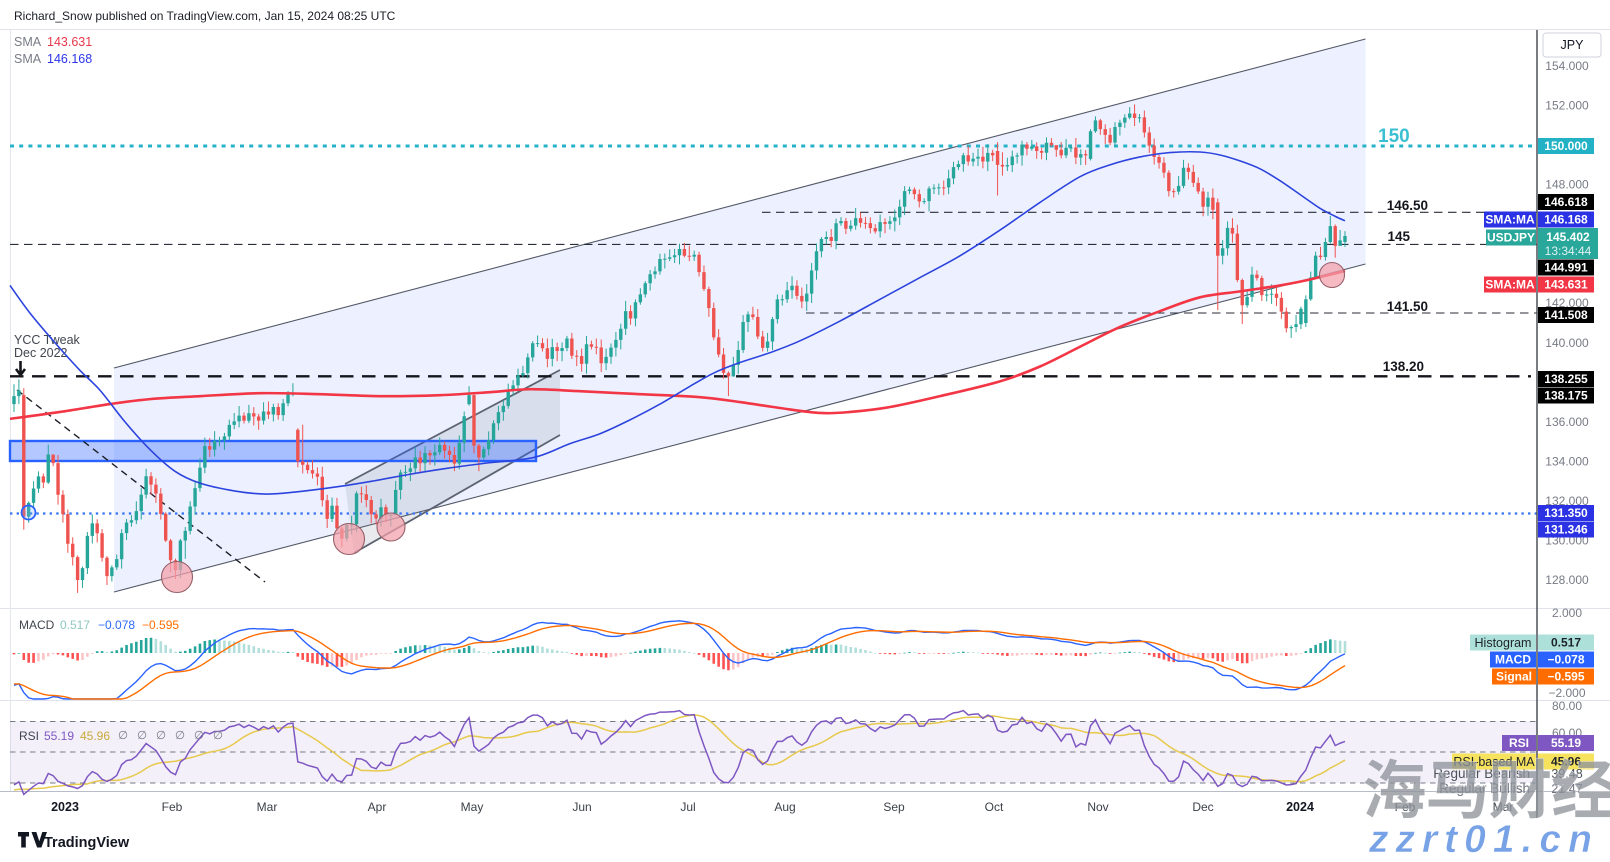 Image resolution: width=1610 pixels, height=862 pixels. I want to click on svg-text: Aug, so click(784, 807).